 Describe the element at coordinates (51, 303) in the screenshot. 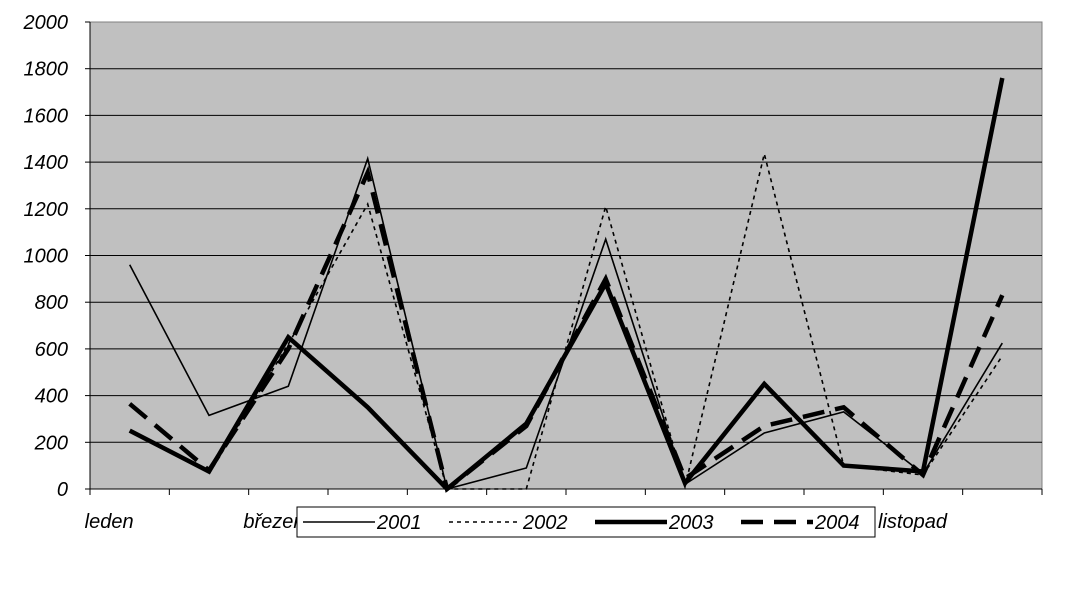

I see `y-tick-label: 800` at that location.